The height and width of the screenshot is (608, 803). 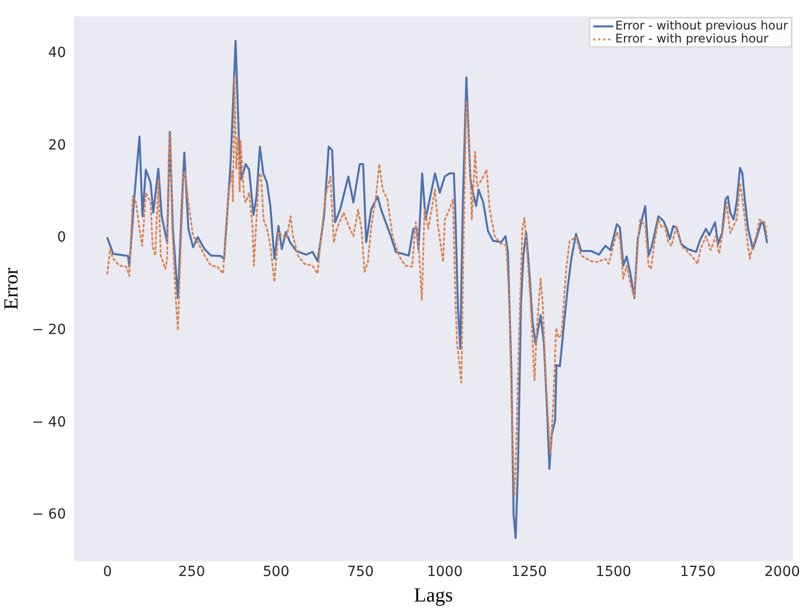 What do you see at coordinates (360, 572) in the screenshot?
I see `x-tick-label: 750` at bounding box center [360, 572].